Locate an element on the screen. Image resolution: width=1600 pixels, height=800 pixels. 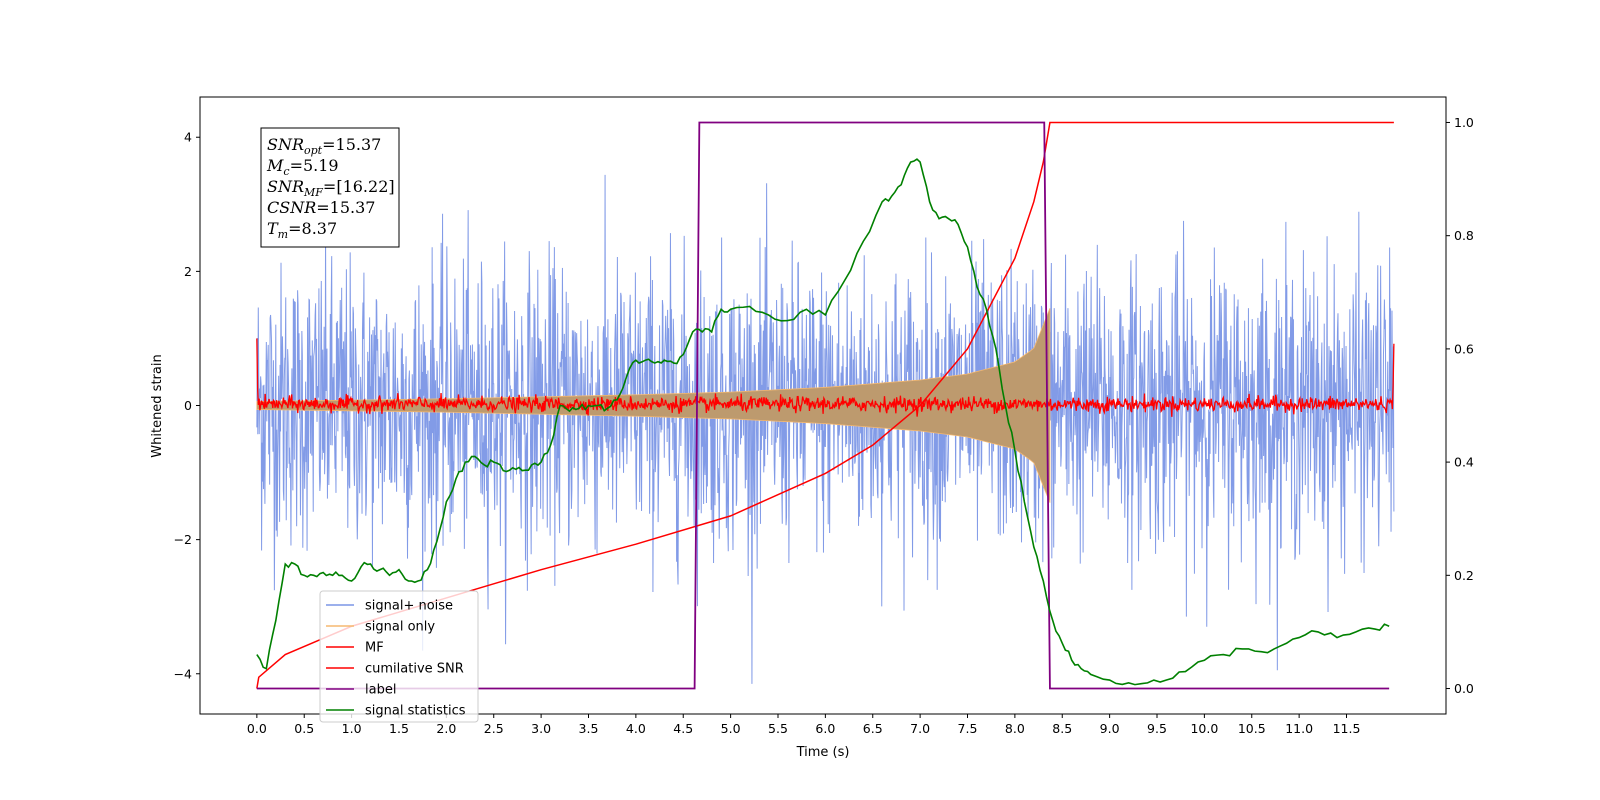
series-mf is located at coordinates (825, 377).